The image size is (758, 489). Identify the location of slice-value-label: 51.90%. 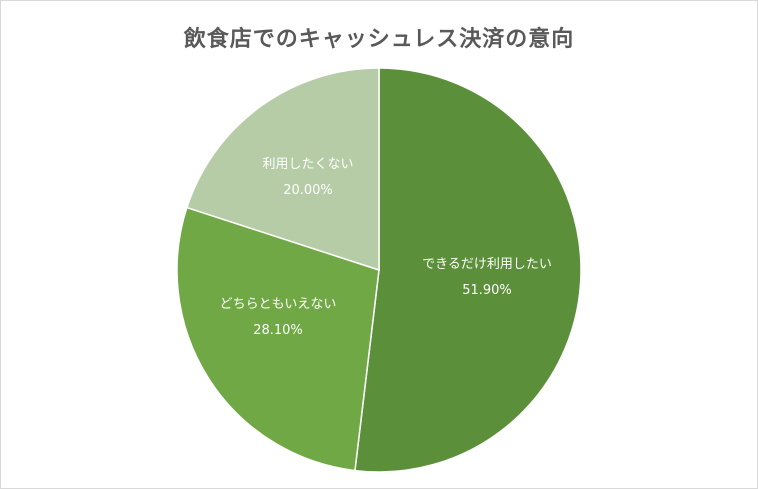
(487, 290).